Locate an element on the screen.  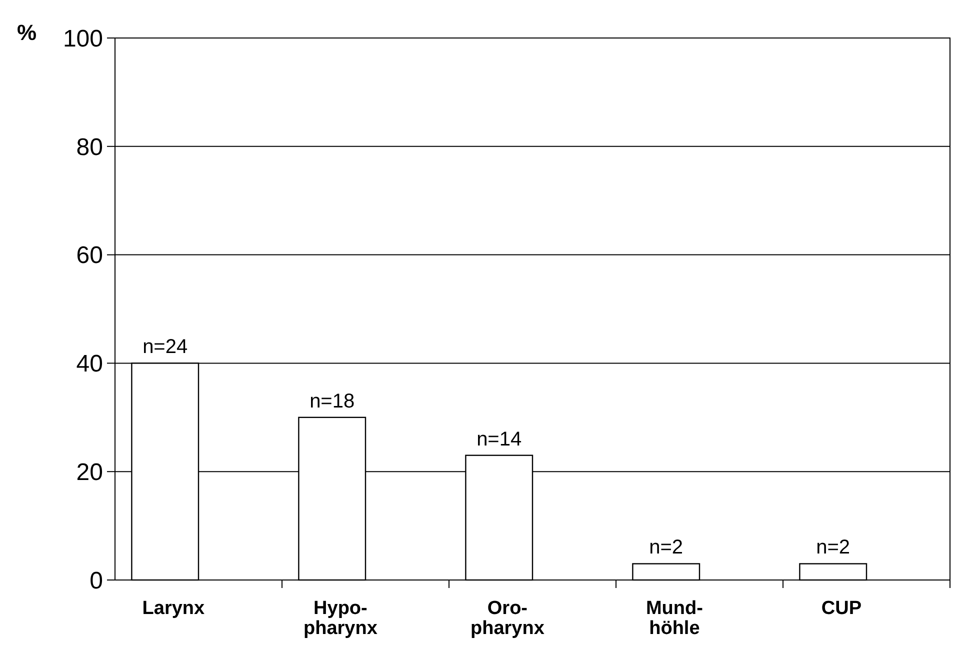
annotation: n=14 is located at coordinates (499, 439).